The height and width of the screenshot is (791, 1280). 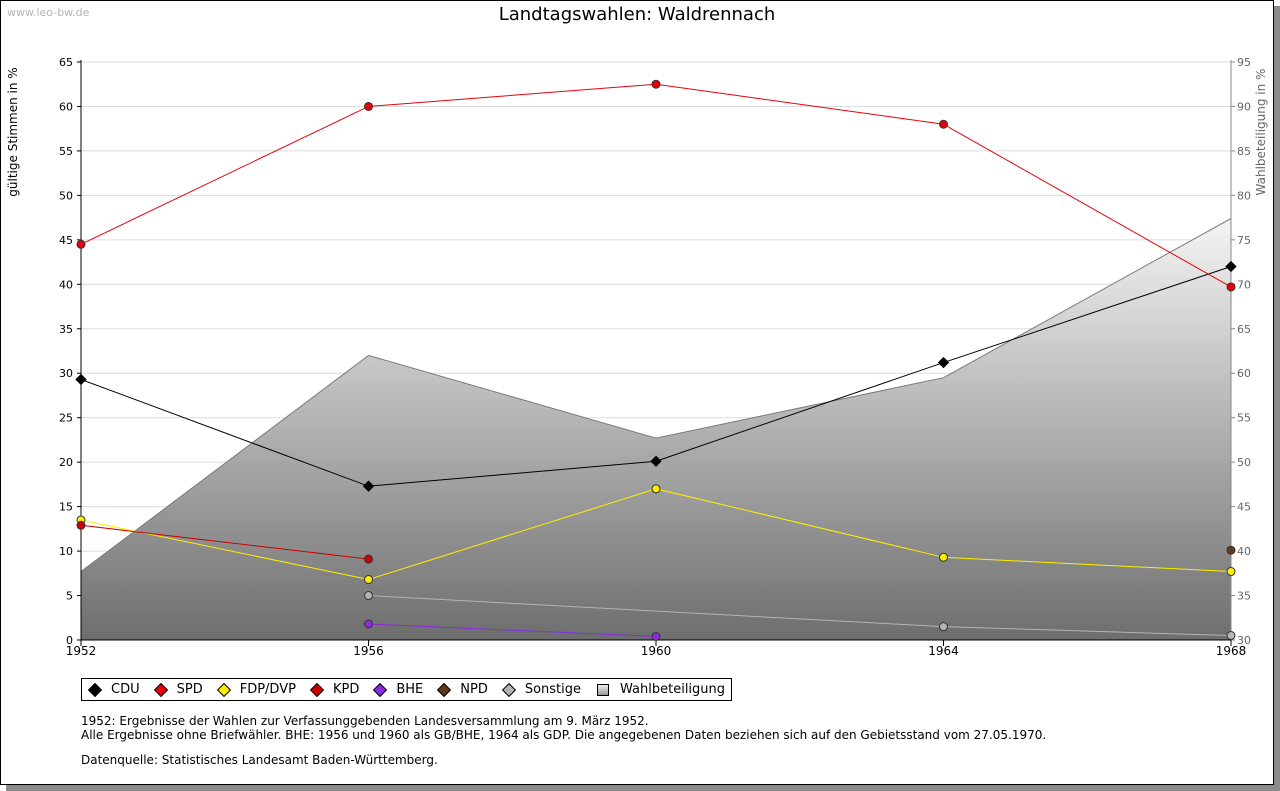 I want to click on legend-label: SPD, so click(x=189, y=689).